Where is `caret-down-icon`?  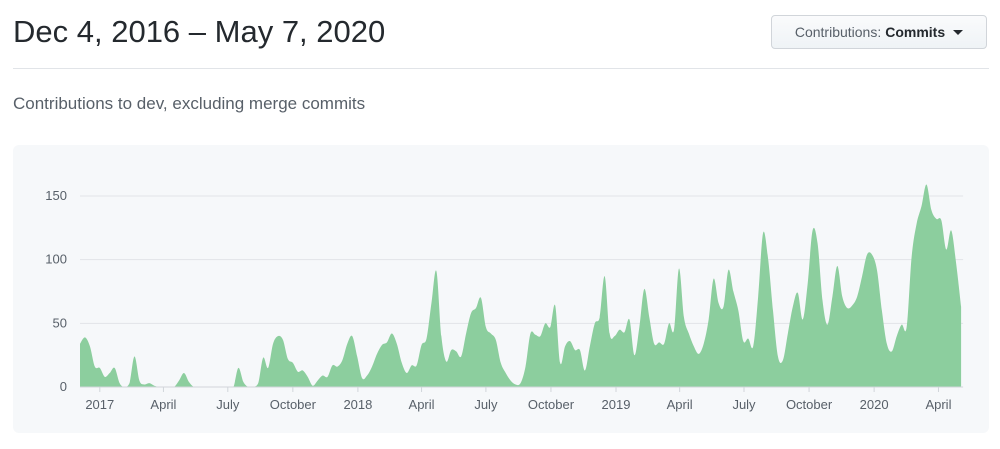
caret-down-icon is located at coordinates (958, 32).